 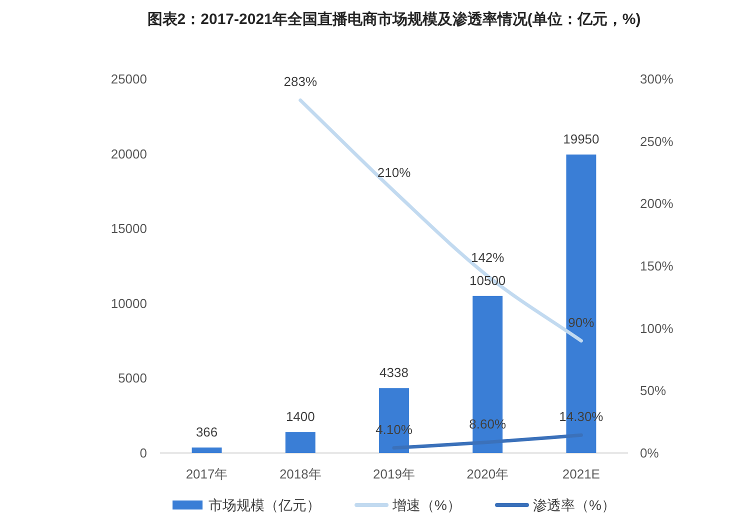 I want to click on data-label: 1400, so click(x=300, y=416).